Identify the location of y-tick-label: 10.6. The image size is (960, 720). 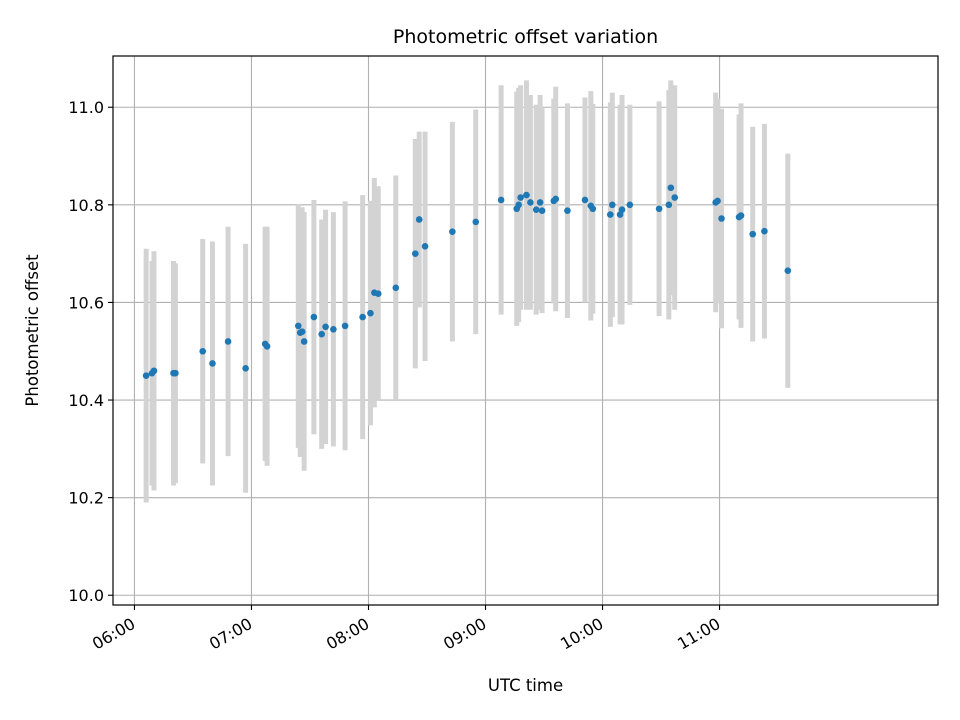
(86, 302).